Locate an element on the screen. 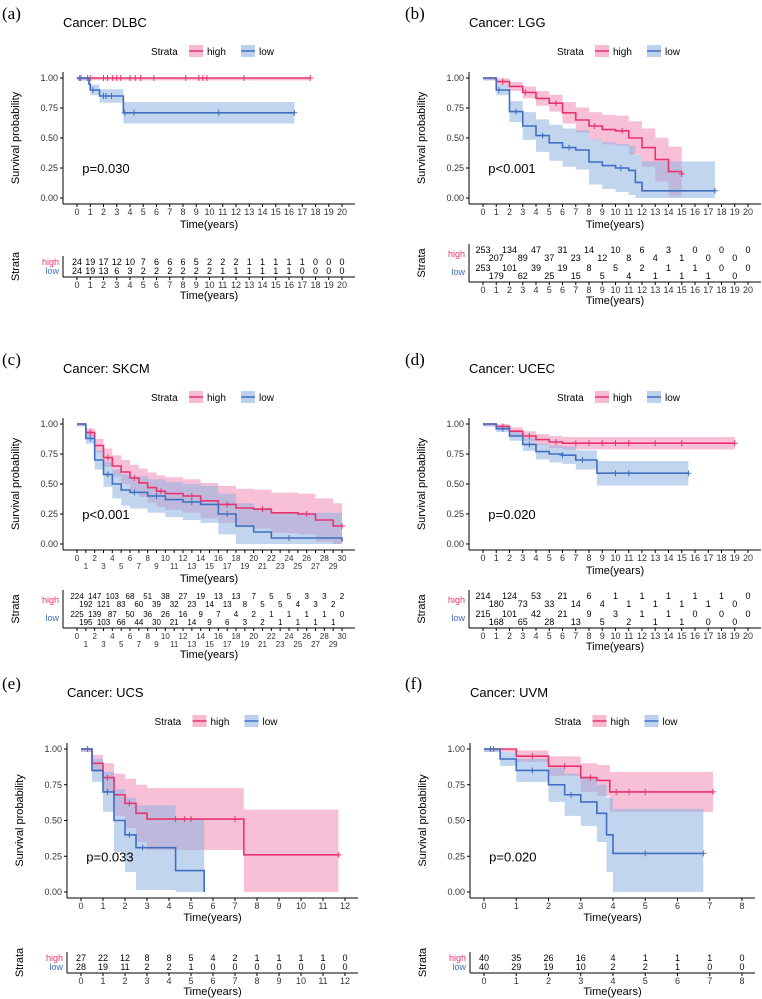  risk-count-high: 26 is located at coordinates (548, 958).